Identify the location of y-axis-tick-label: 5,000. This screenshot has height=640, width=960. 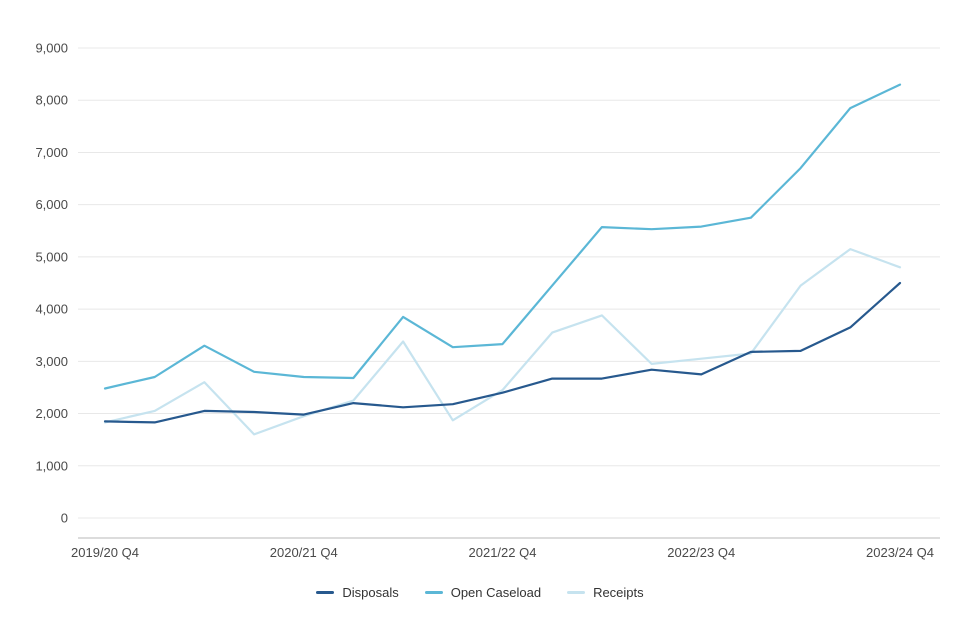
(51, 256).